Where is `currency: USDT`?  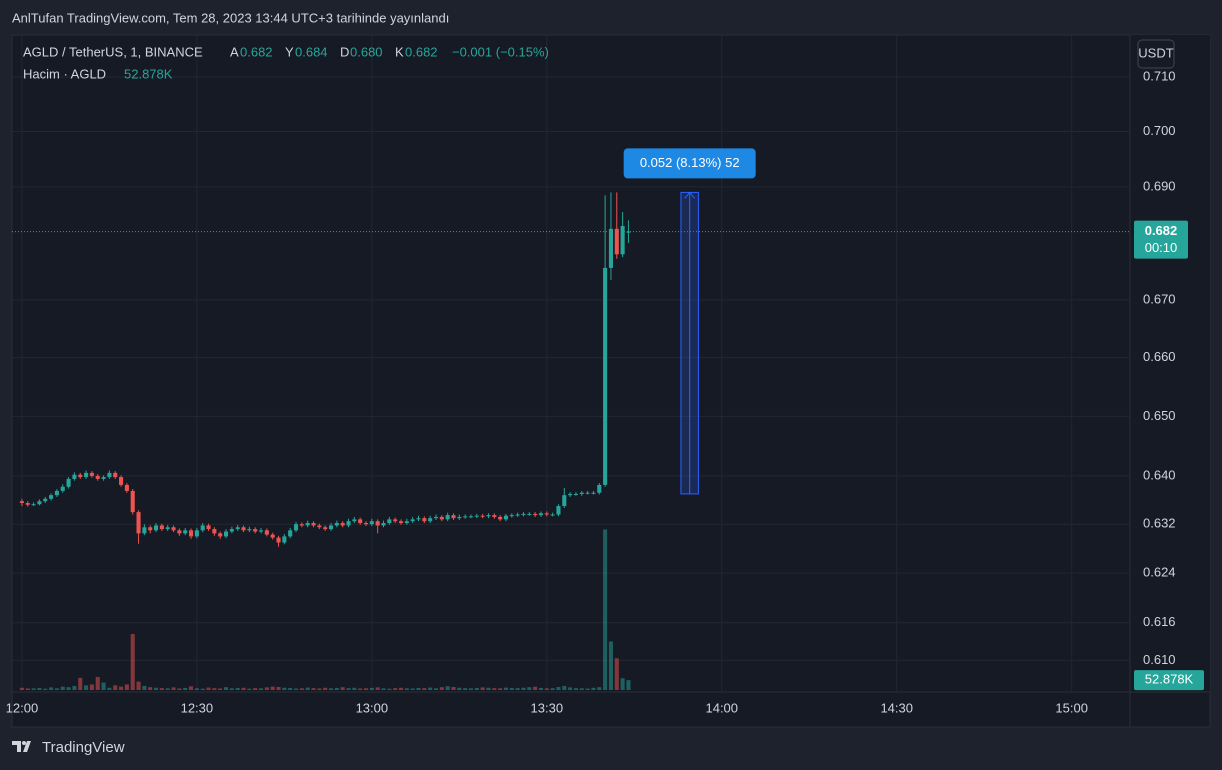 currency: USDT is located at coordinates (1155, 52).